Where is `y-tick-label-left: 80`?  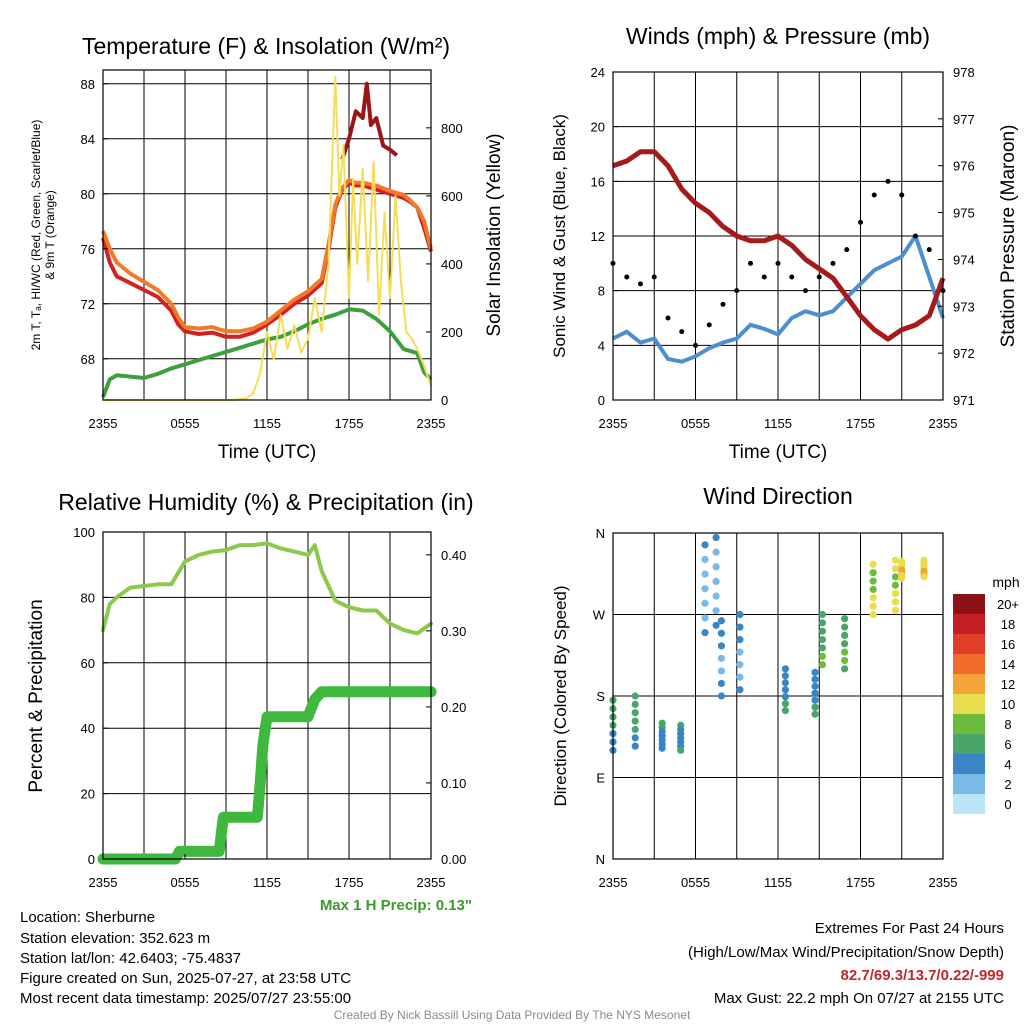
y-tick-label-left: 80 is located at coordinates (88, 597).